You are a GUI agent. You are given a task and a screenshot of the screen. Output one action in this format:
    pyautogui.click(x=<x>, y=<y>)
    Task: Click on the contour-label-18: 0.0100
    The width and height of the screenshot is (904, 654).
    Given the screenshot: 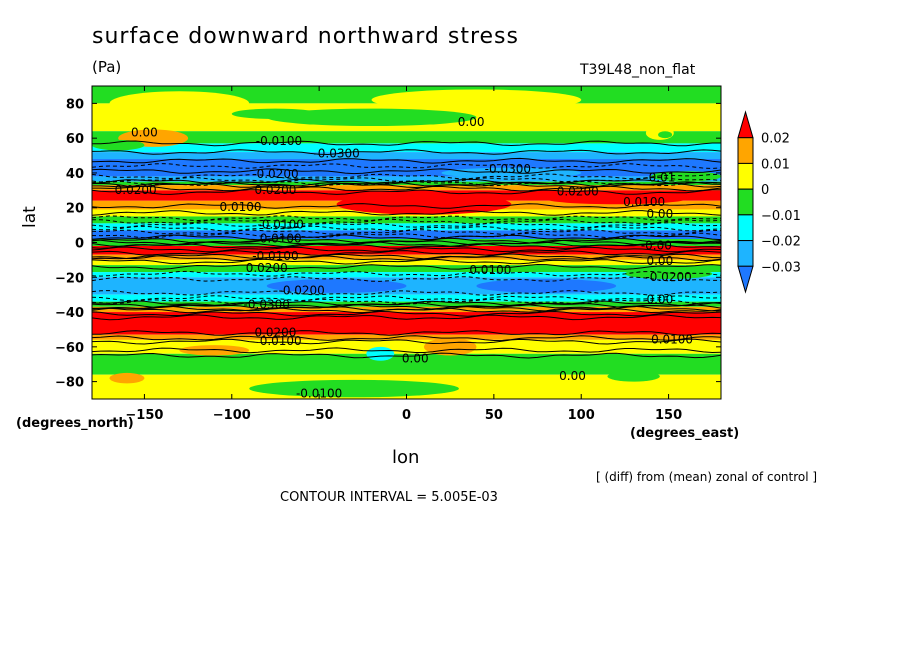 What is the action you would take?
    pyautogui.click(x=490, y=270)
    